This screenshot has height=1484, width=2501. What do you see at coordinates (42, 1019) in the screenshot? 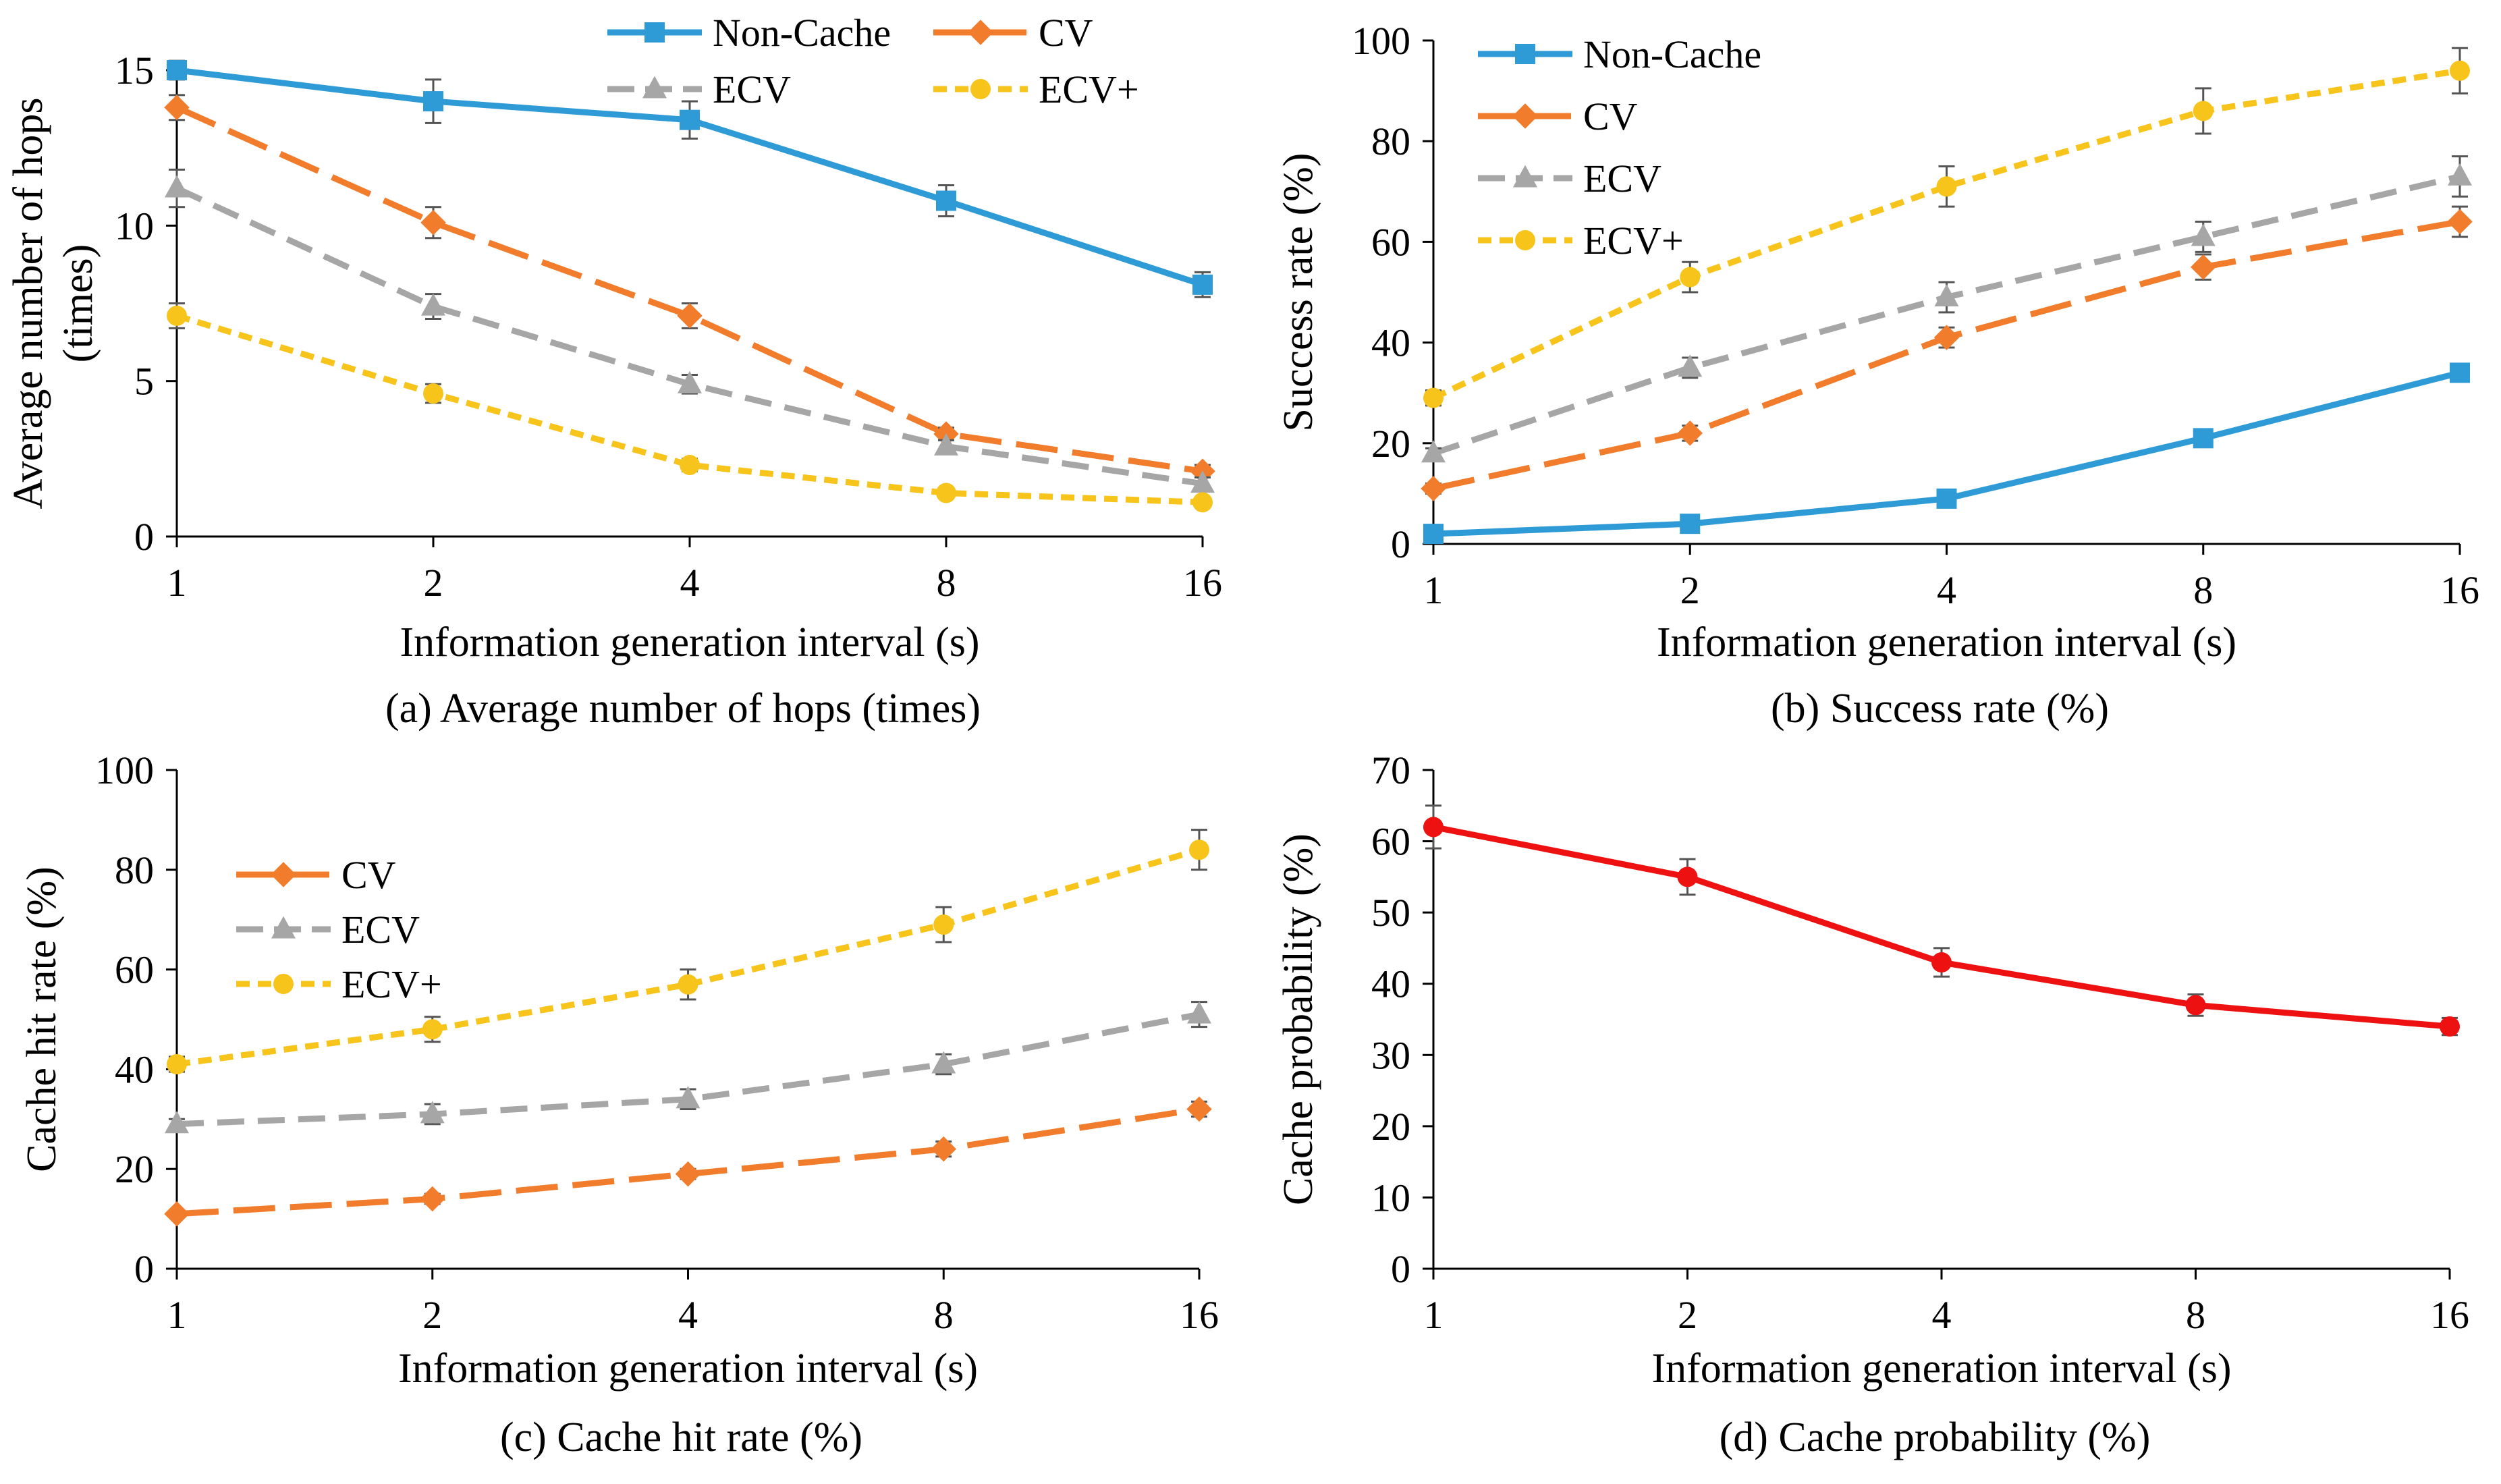
I see `y-axis-title: Cache hit rate (%)` at bounding box center [42, 1019].